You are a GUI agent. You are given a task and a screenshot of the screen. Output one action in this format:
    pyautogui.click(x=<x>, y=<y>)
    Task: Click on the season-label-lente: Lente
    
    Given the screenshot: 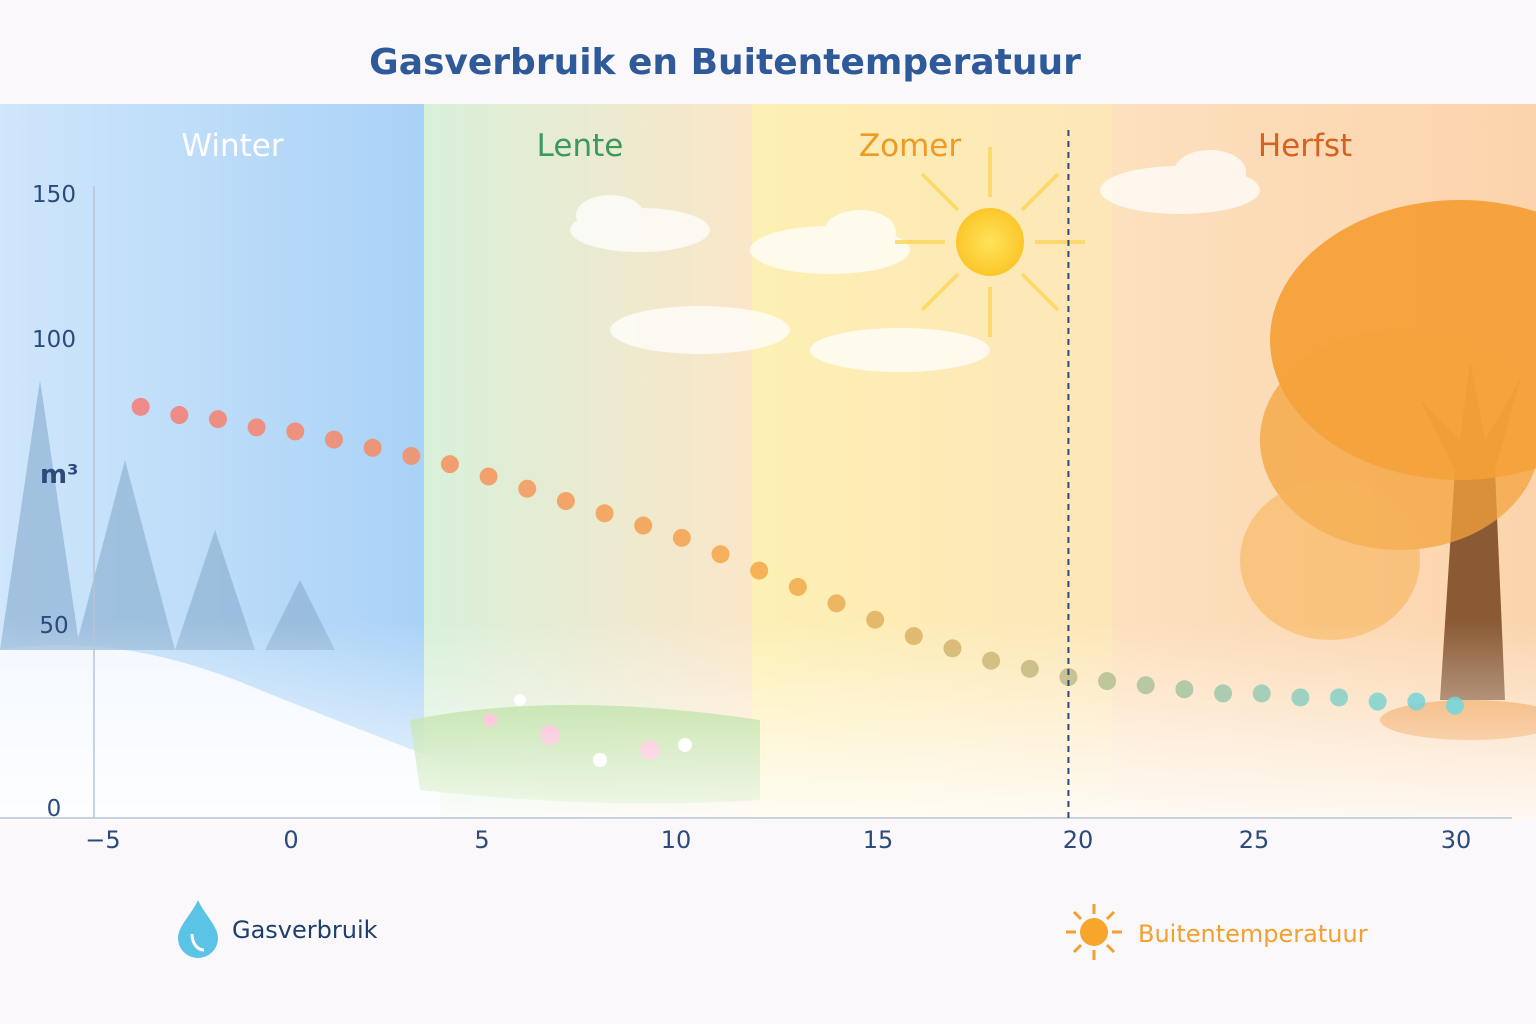 What is the action you would take?
    pyautogui.click(x=580, y=146)
    